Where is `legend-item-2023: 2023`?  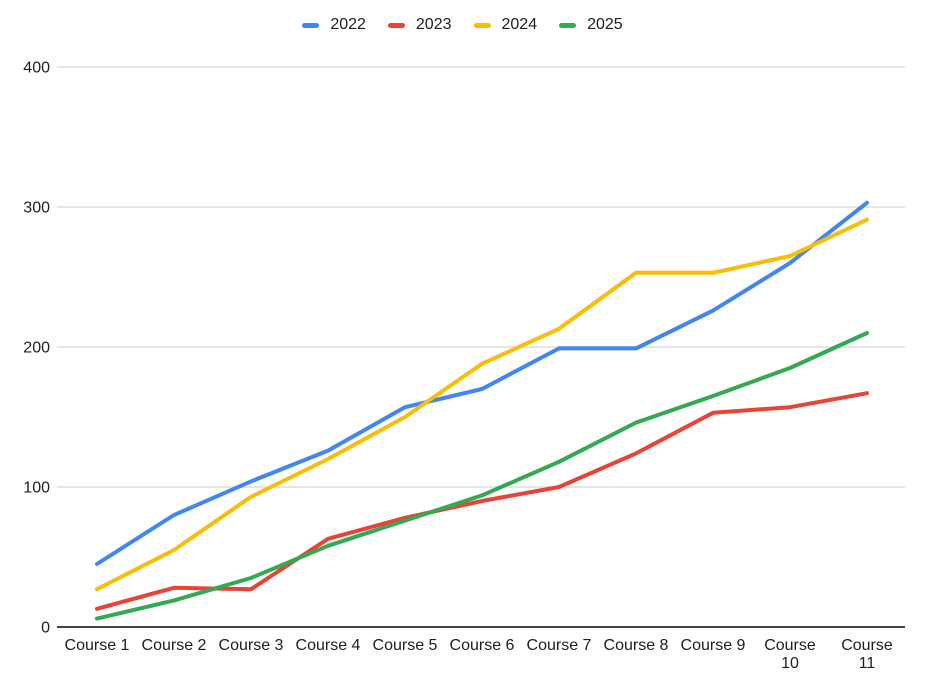
legend-item-2023: 2023 is located at coordinates (419, 25).